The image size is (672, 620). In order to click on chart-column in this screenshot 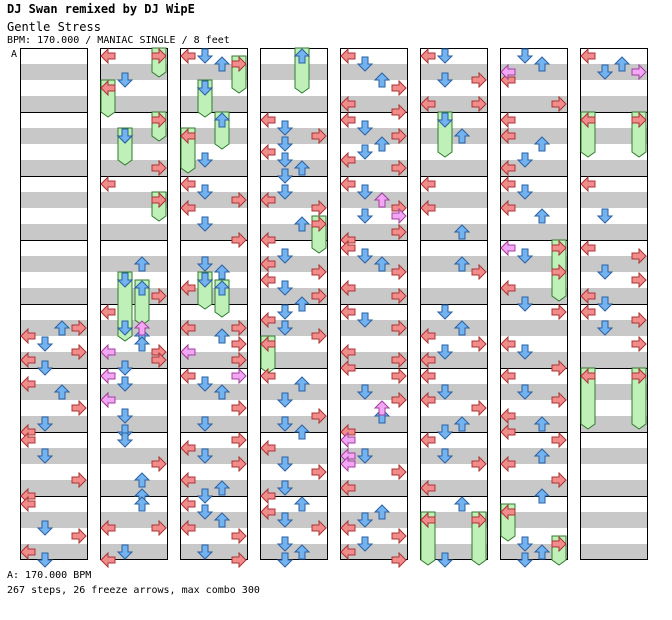, I will do `click(214, 304)`.